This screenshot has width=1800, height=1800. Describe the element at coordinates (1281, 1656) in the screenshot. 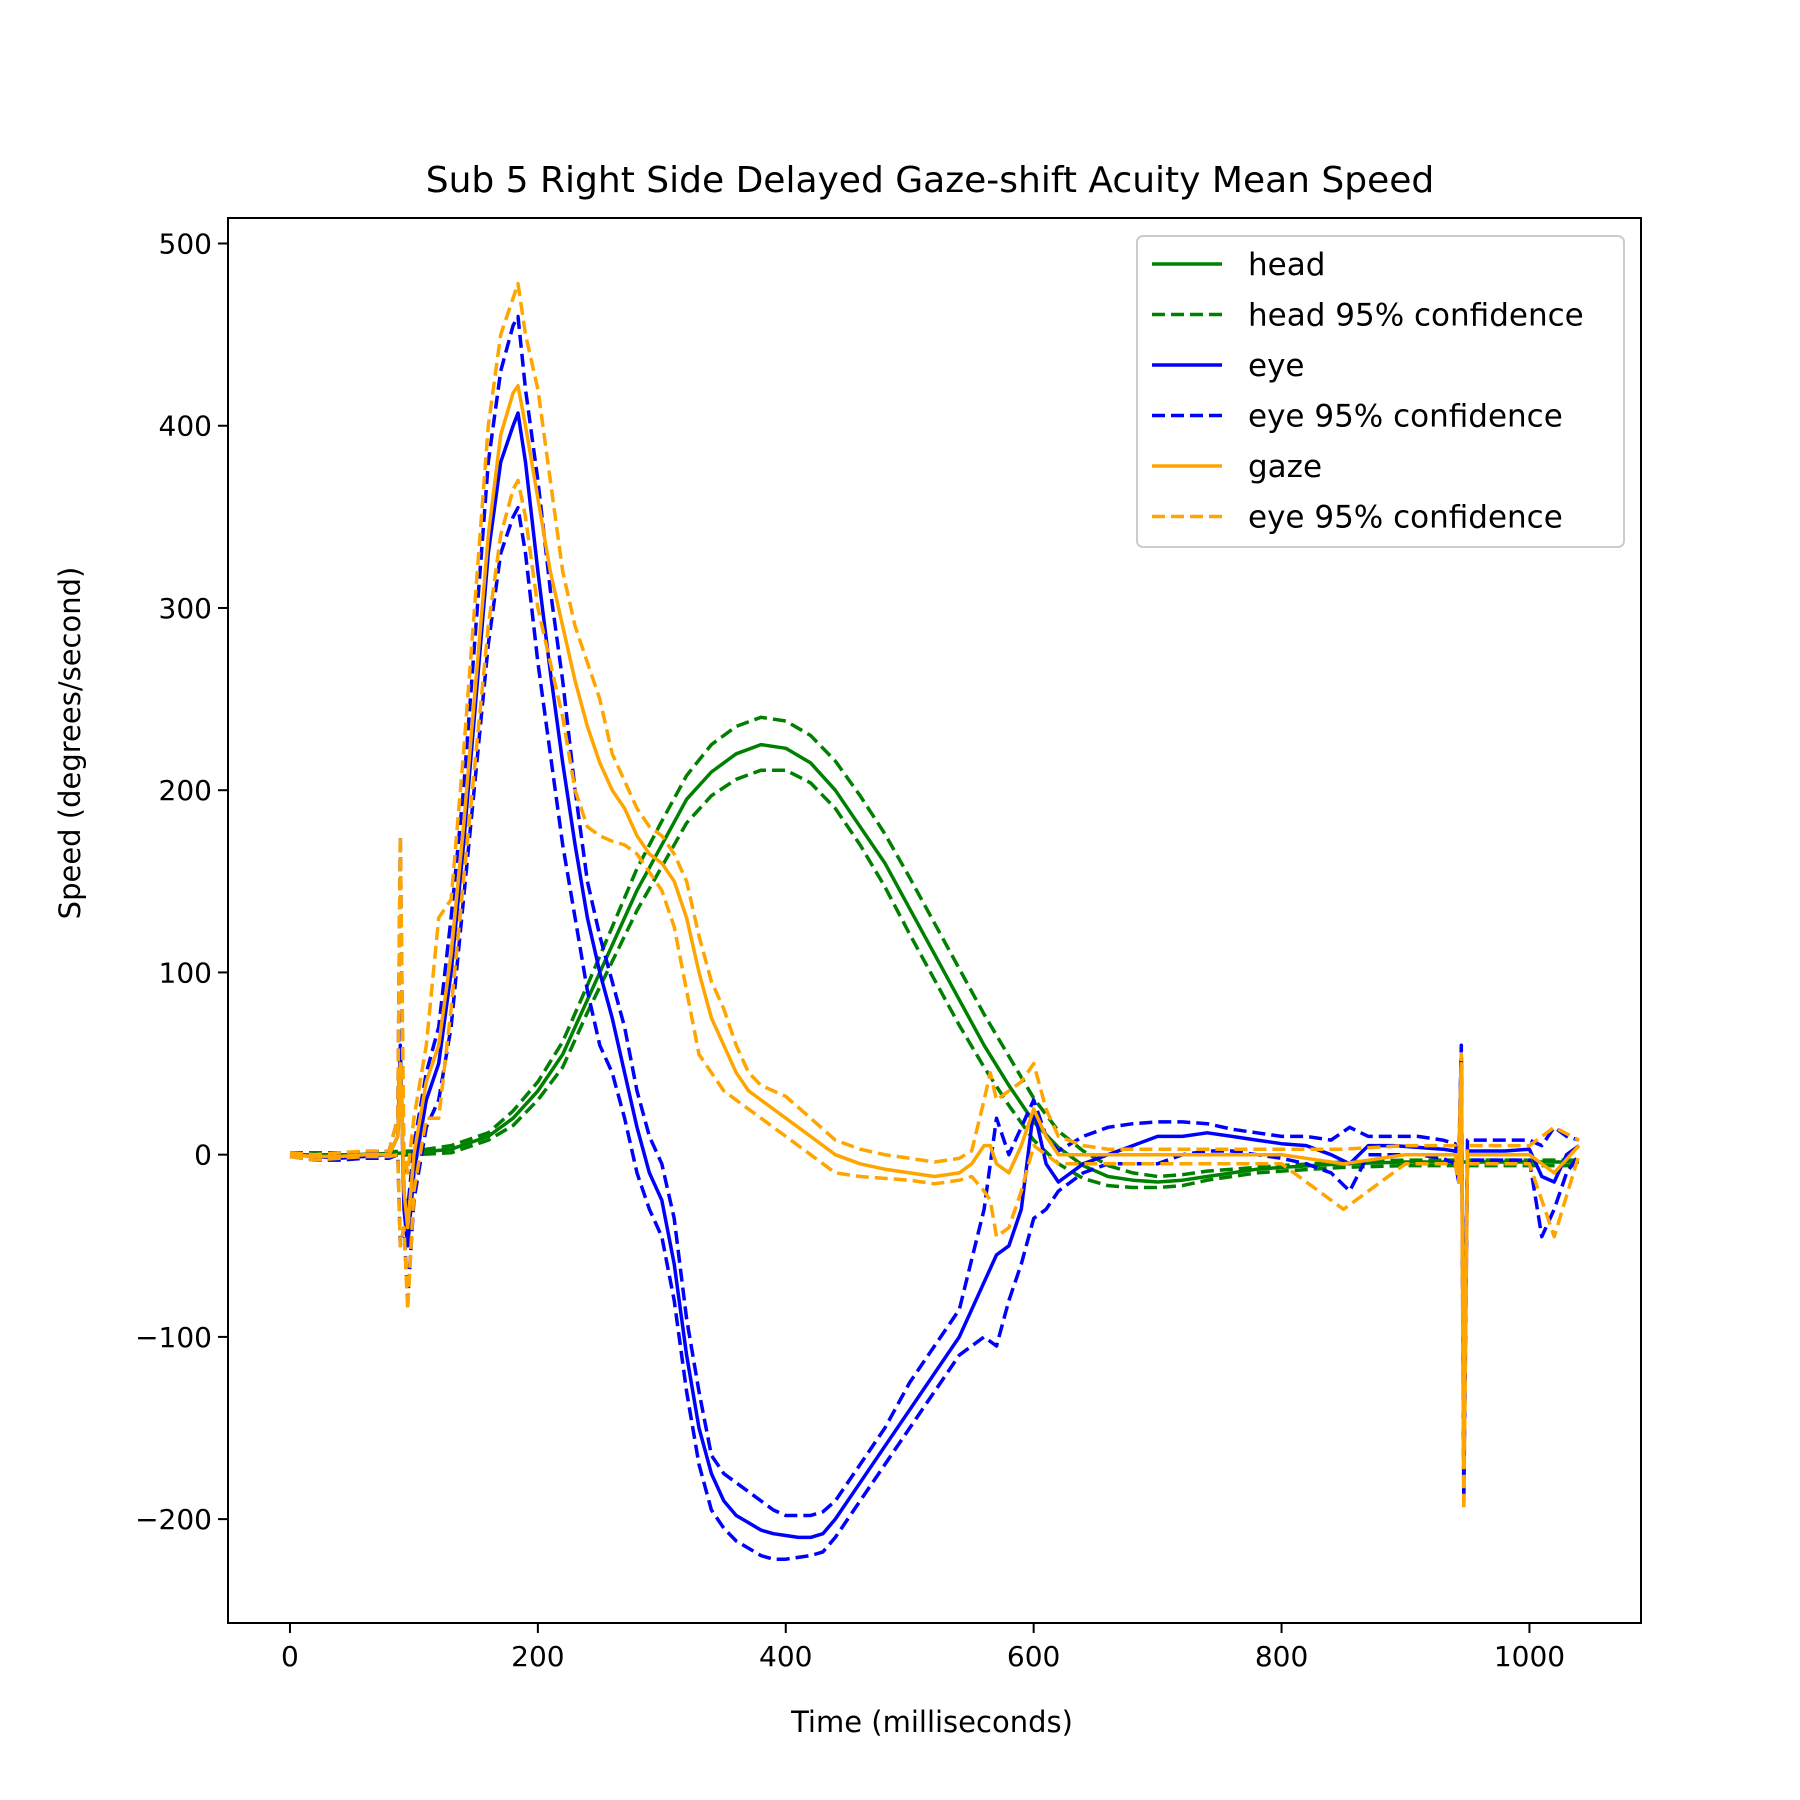

I see `x-tick-label: 800` at that location.